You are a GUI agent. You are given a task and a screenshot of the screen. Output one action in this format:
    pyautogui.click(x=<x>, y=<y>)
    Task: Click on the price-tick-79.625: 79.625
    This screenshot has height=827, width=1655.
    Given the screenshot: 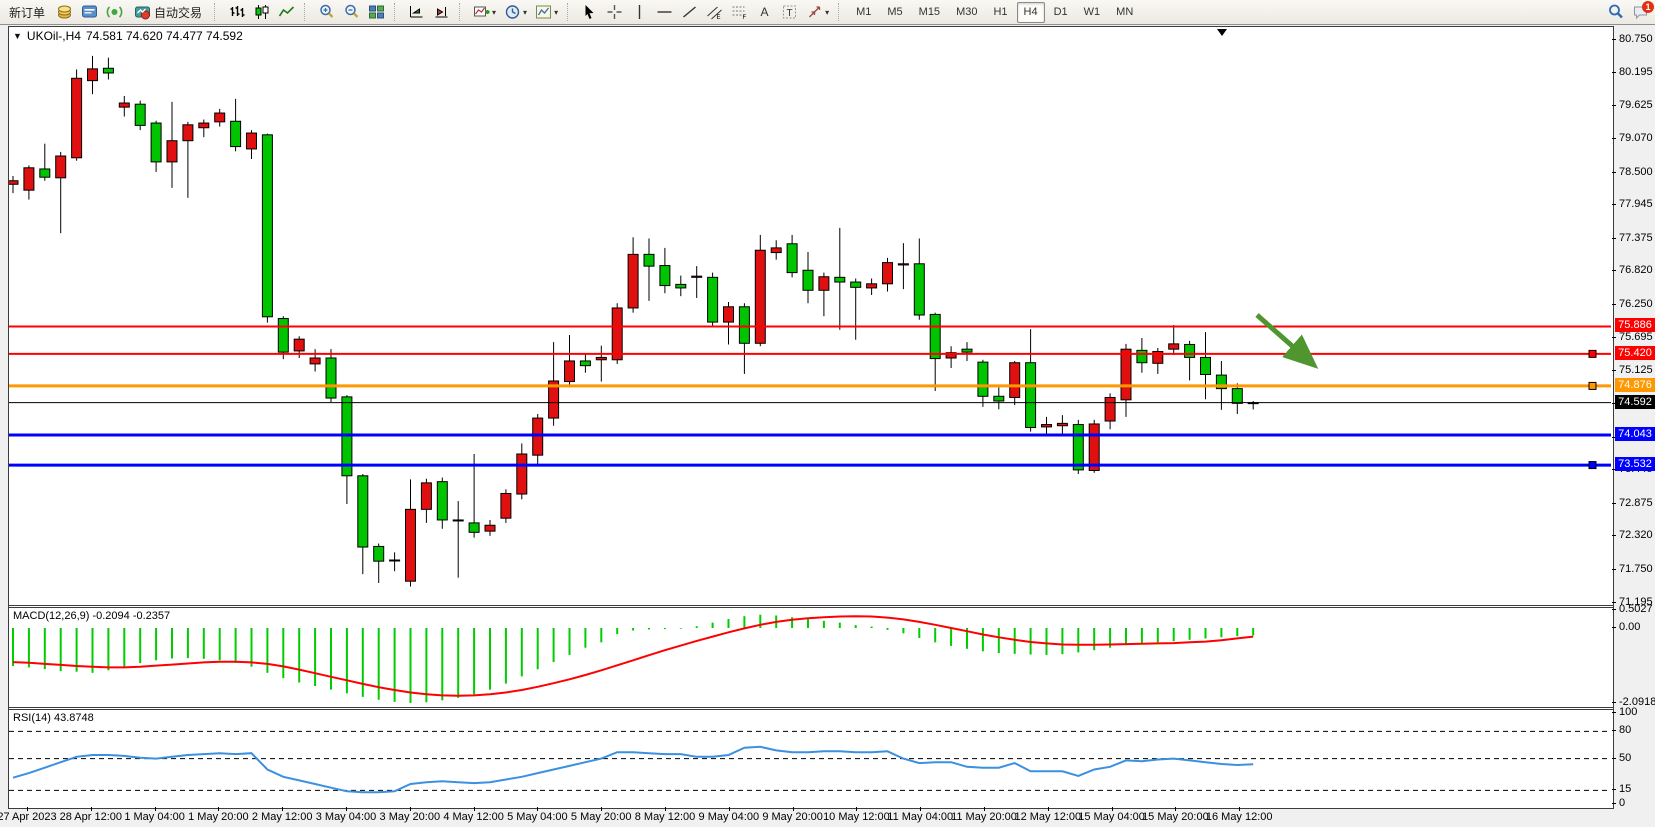 What is the action you would take?
    pyautogui.click(x=1636, y=105)
    